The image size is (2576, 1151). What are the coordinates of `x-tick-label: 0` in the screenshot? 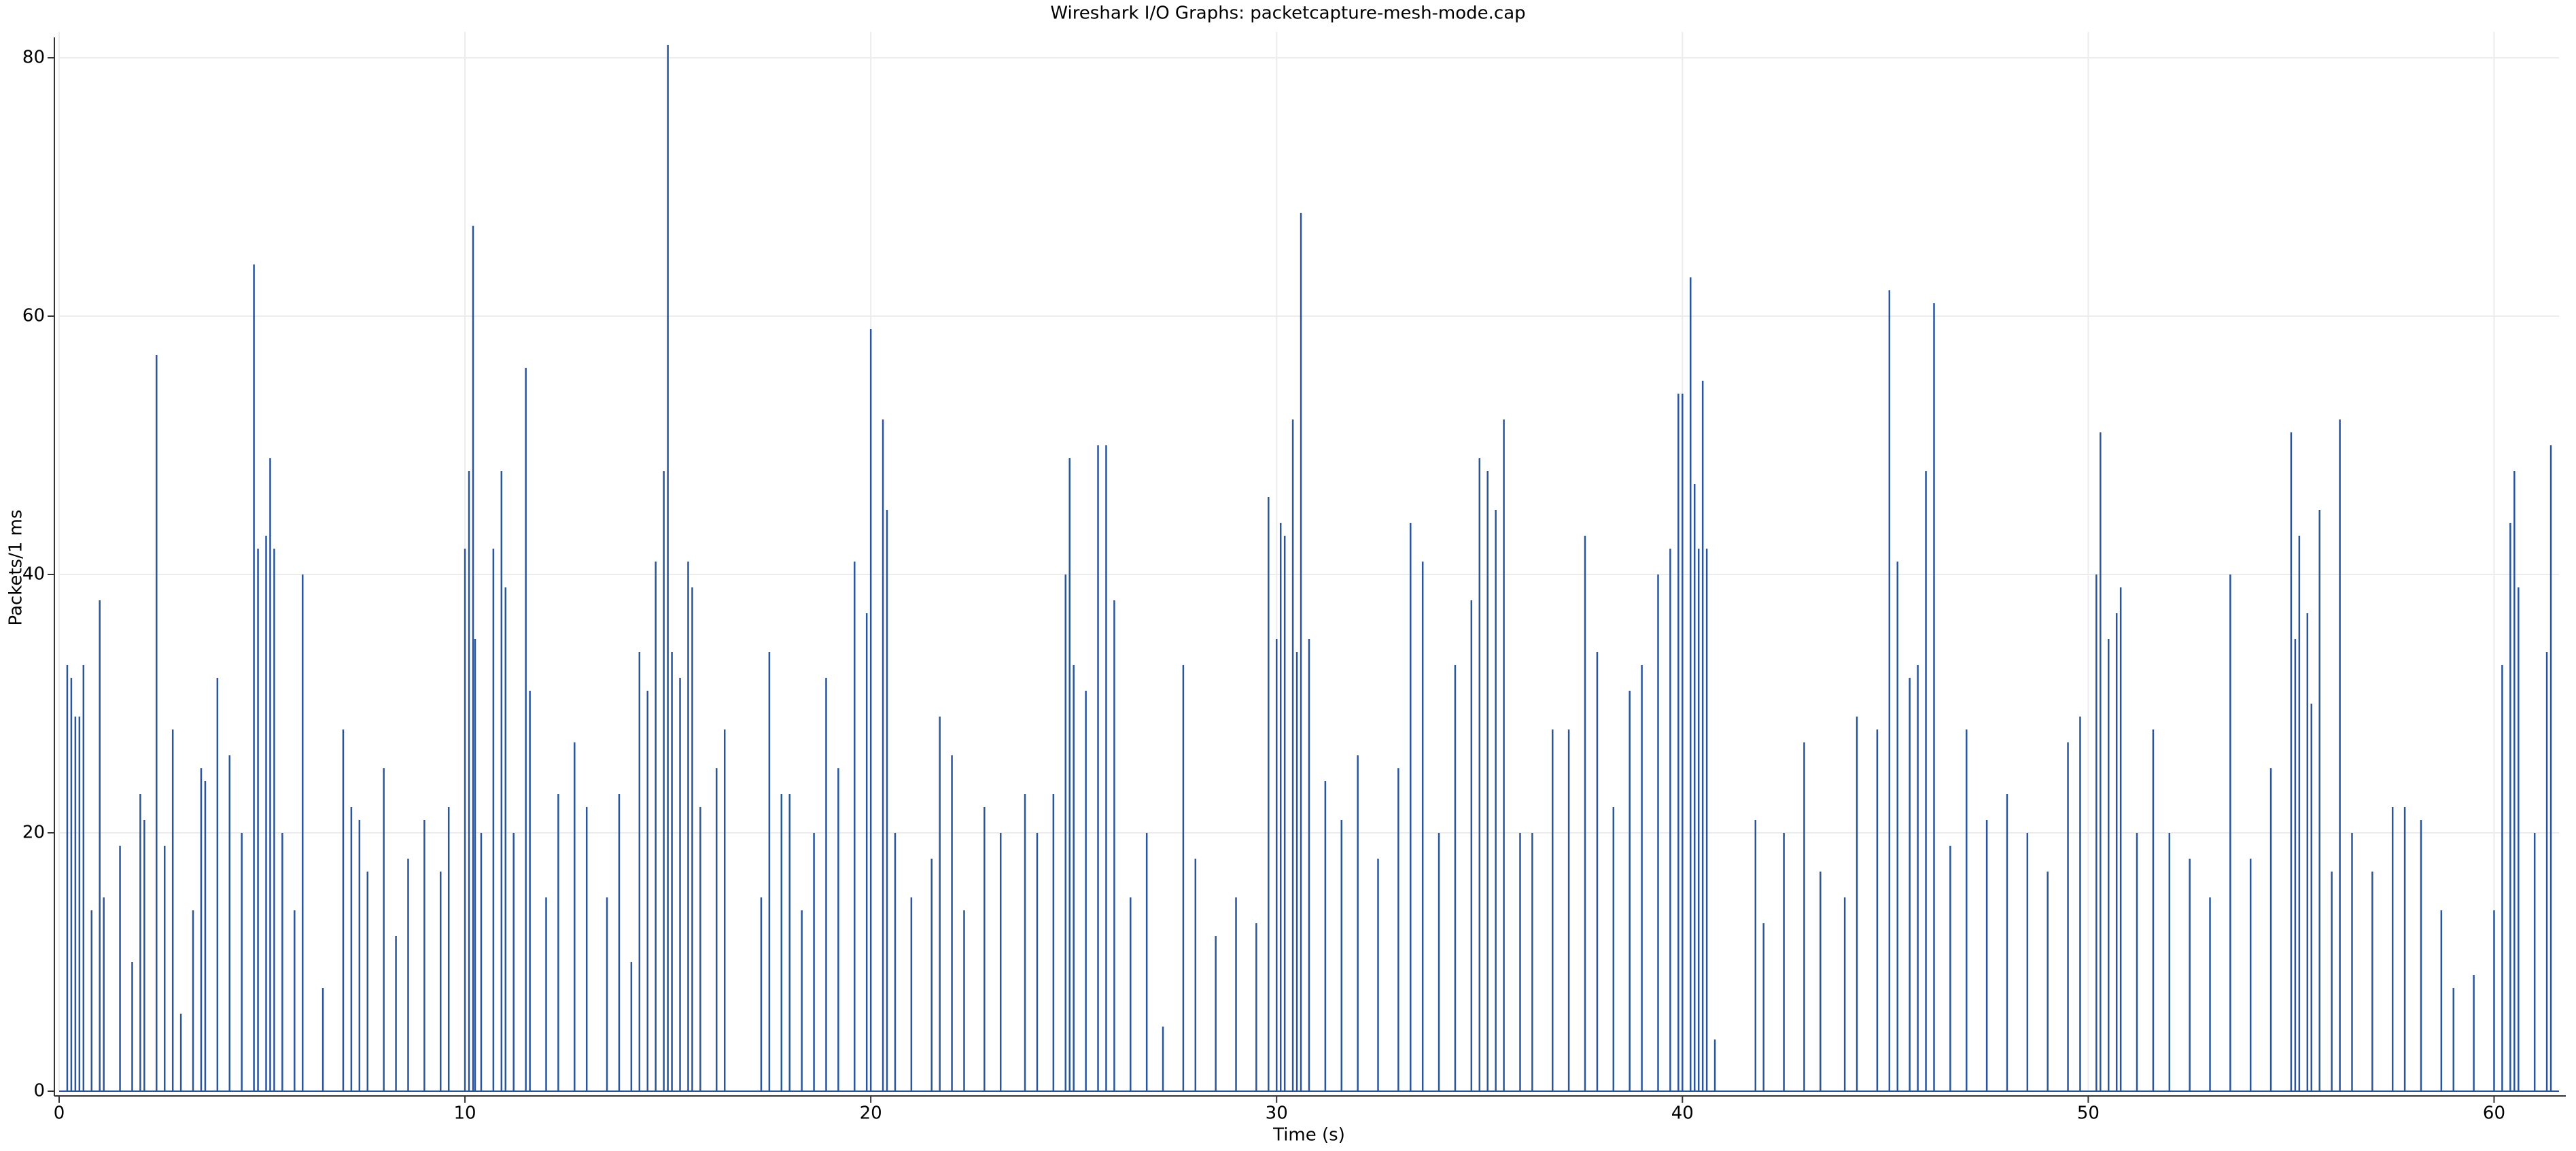 It's located at (59, 1113).